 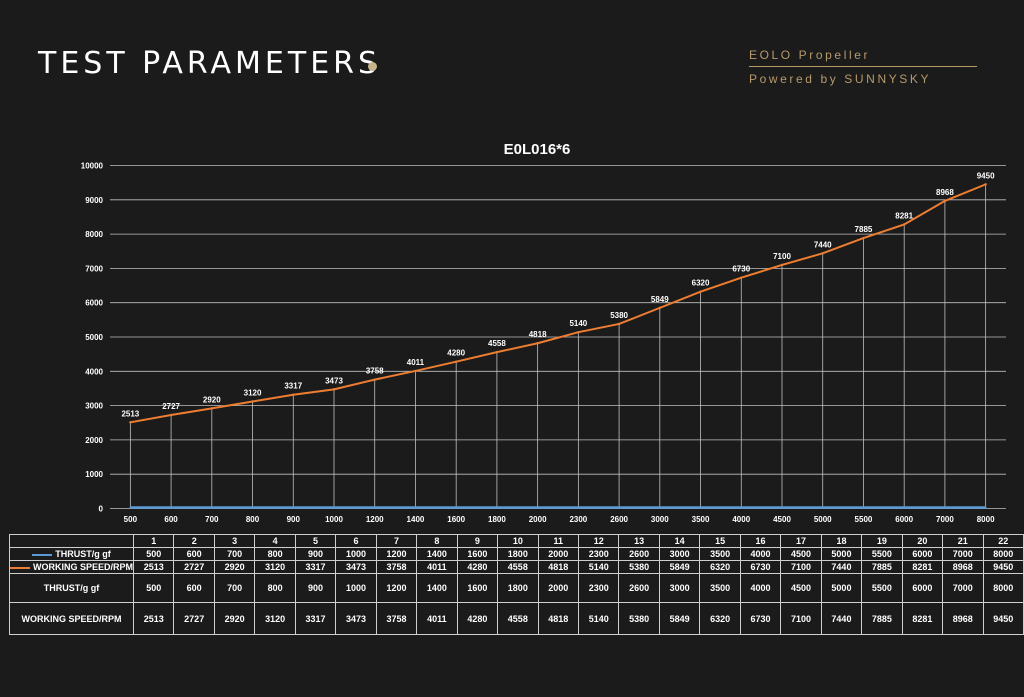 What do you see at coordinates (810, 55) in the screenshot?
I see `brand-name: EOLO Propeller` at bounding box center [810, 55].